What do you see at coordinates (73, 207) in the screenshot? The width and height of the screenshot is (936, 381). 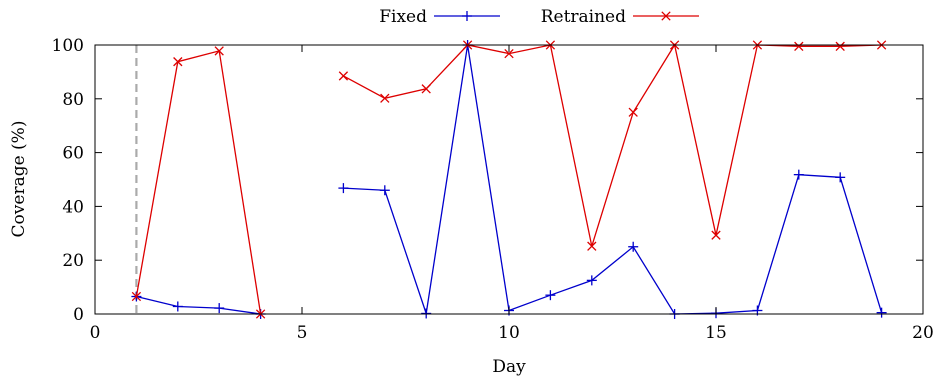 I see `y-tick-label: 40` at bounding box center [73, 207].